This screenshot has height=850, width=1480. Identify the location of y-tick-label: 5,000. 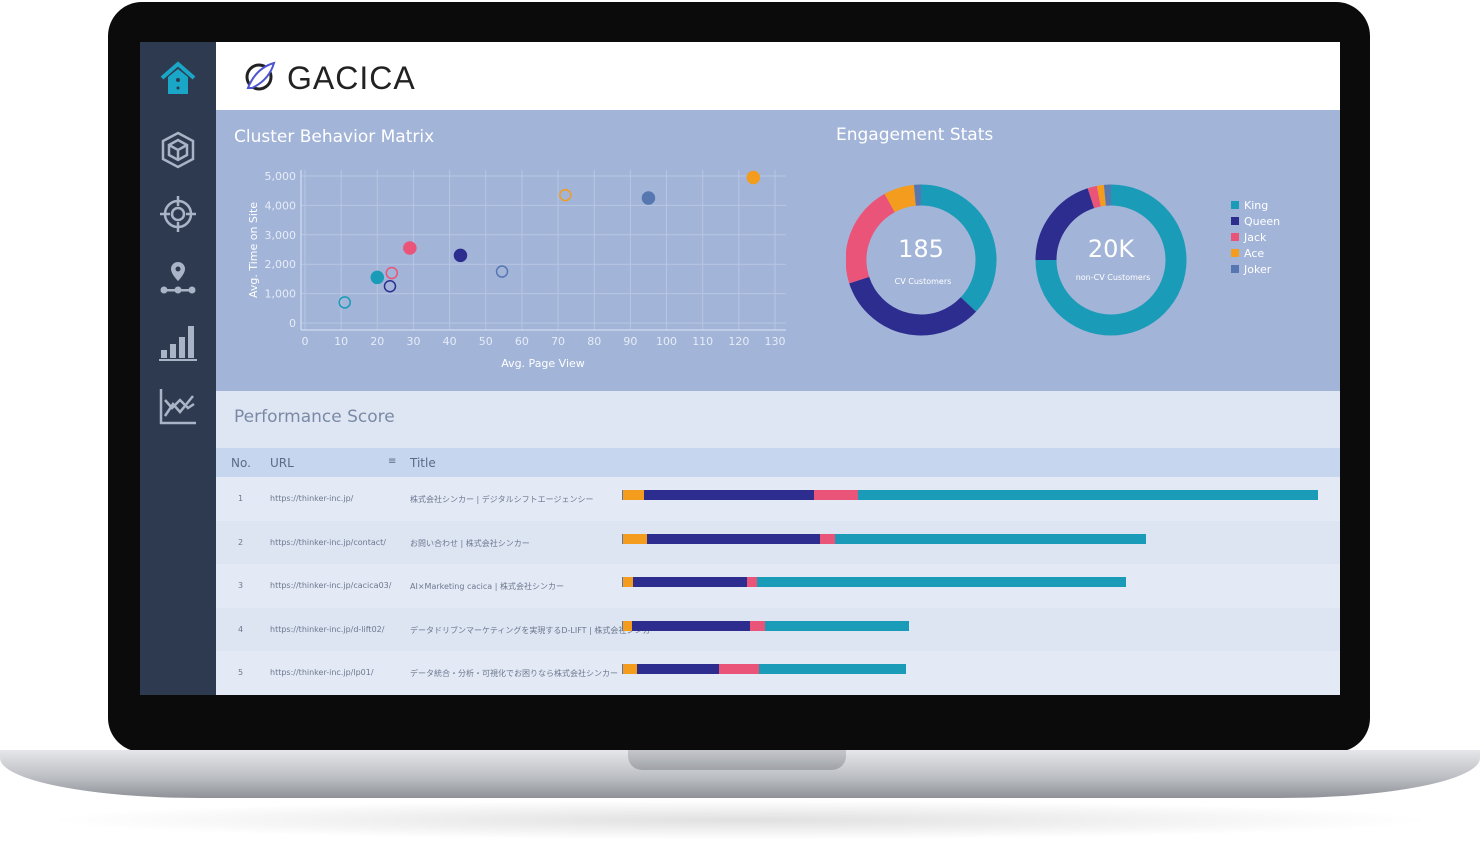
(281, 176).